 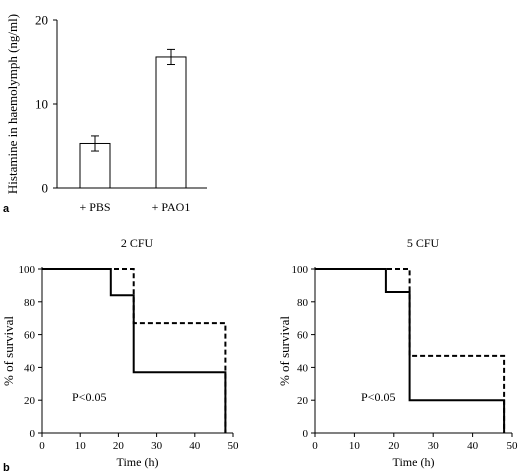 What do you see at coordinates (171, 207) in the screenshot?
I see `x-category-label: + PAO1` at bounding box center [171, 207].